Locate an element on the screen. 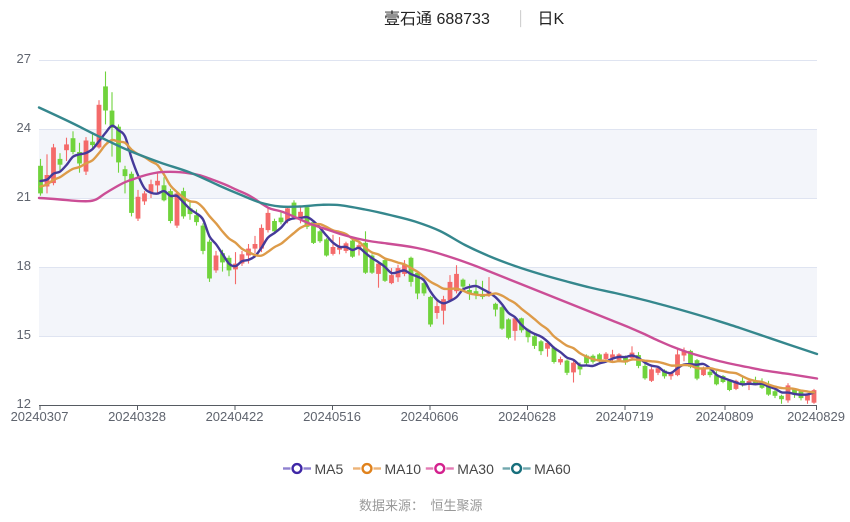 The image size is (850, 522). svg-text: MA10 is located at coordinates (403, 469).